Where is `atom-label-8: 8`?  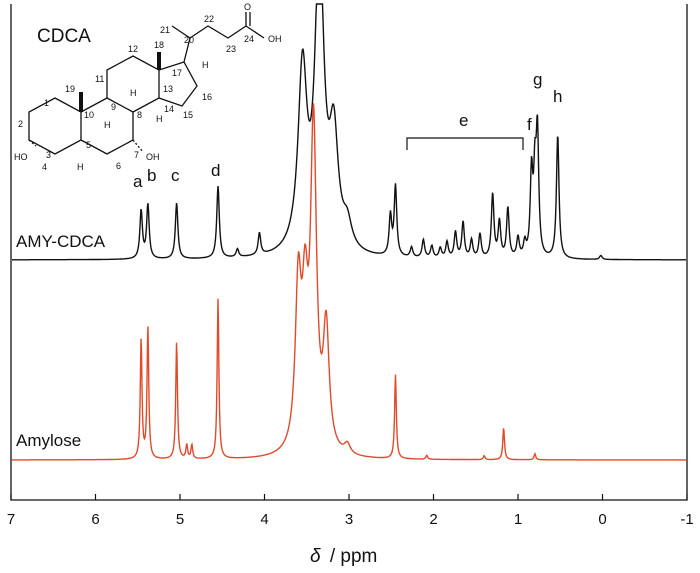
atom-label-8: 8 is located at coordinates (139, 115).